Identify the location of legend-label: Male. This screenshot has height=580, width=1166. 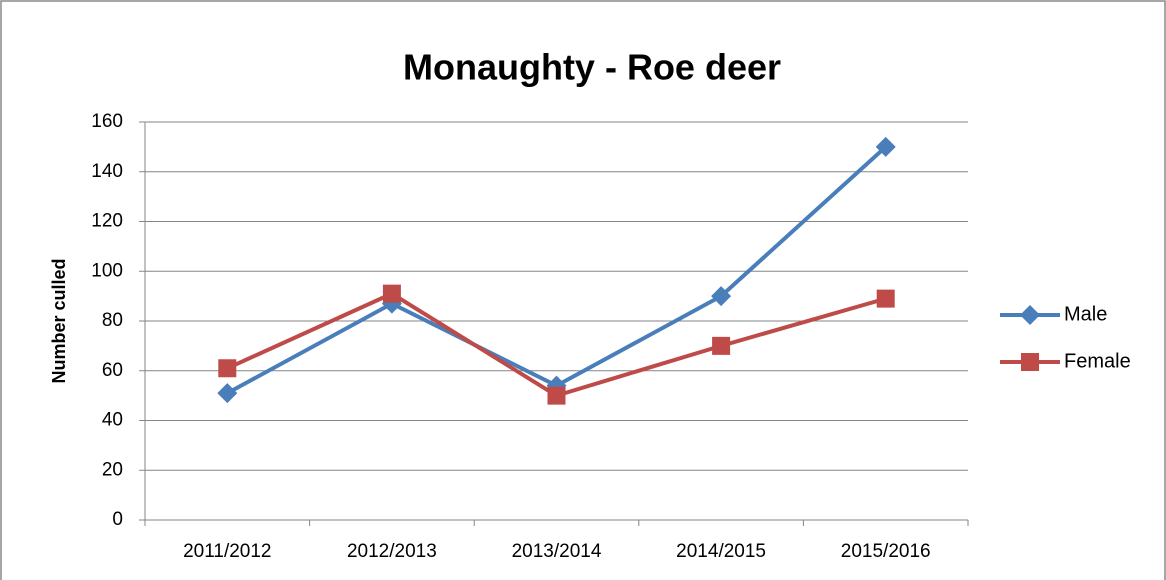
(1085, 314).